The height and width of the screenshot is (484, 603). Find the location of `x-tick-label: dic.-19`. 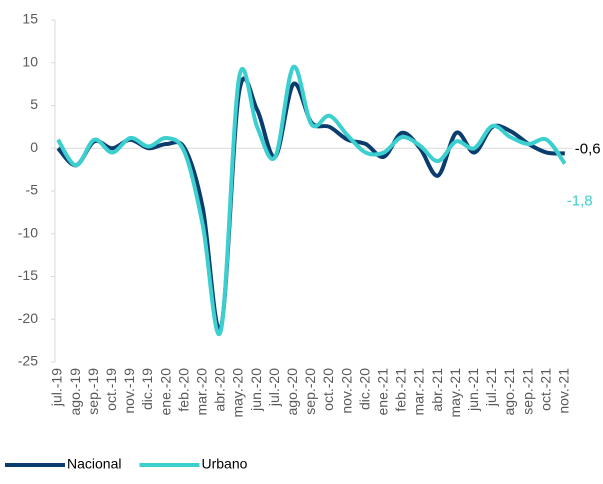

x-tick-label: dic.-19 is located at coordinates (147, 389).